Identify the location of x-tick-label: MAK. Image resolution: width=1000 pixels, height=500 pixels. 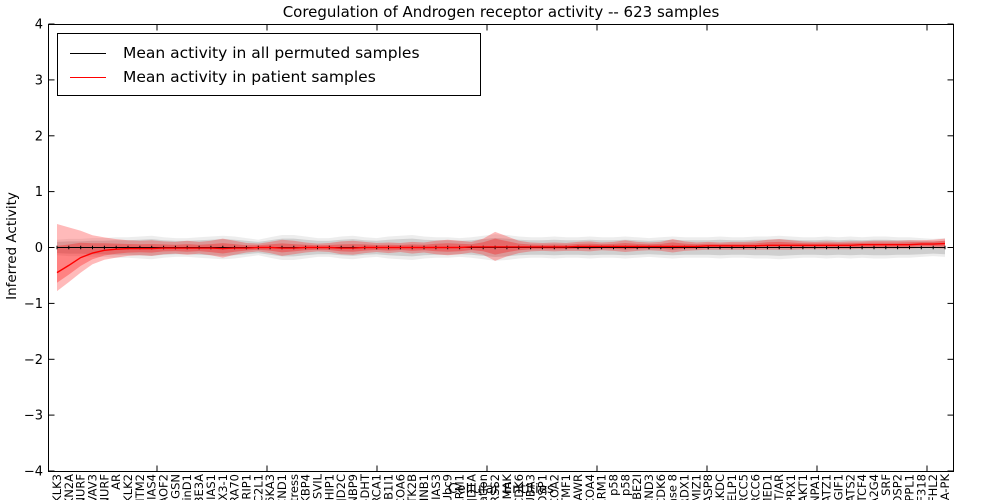
(507, 487).